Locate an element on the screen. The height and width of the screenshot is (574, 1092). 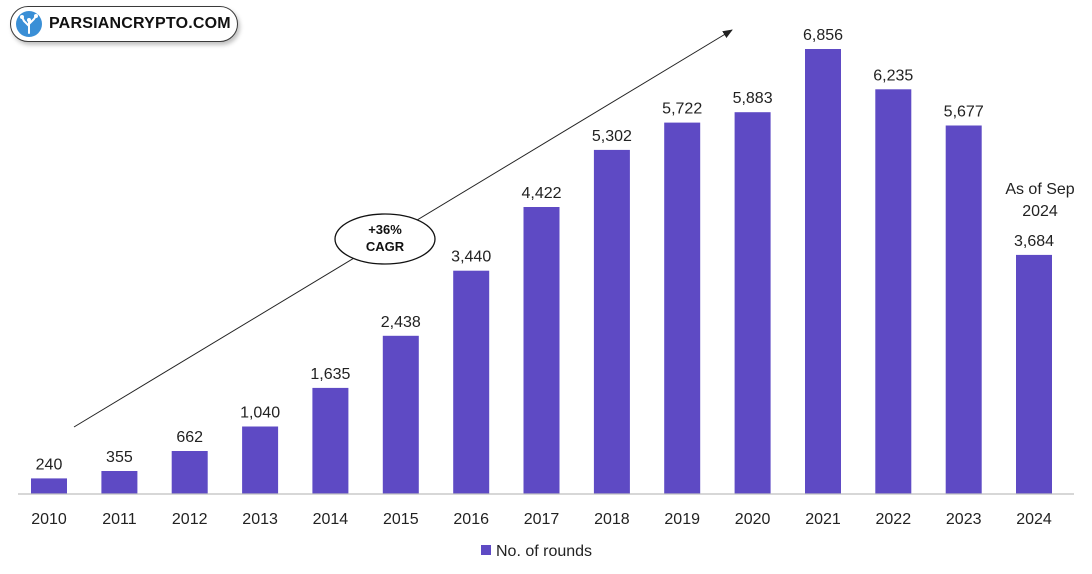
bar-2021 is located at coordinates (823, 271).